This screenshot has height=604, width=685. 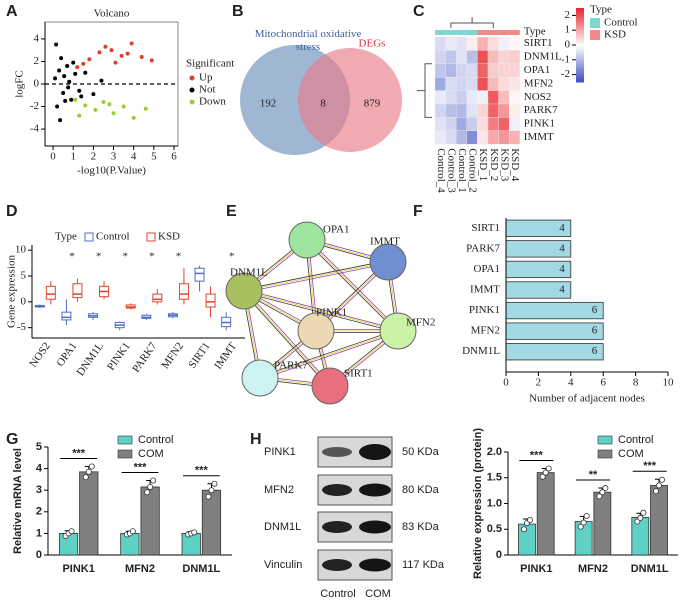 What do you see at coordinates (37, 84) in the screenshot?
I see `y-tick-label: 0` at bounding box center [37, 84].